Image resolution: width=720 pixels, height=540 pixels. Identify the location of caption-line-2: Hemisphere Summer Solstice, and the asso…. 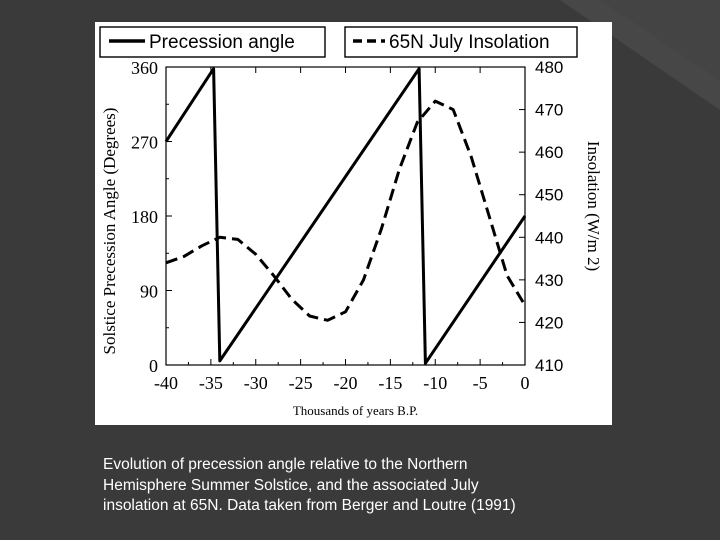
(291, 485).